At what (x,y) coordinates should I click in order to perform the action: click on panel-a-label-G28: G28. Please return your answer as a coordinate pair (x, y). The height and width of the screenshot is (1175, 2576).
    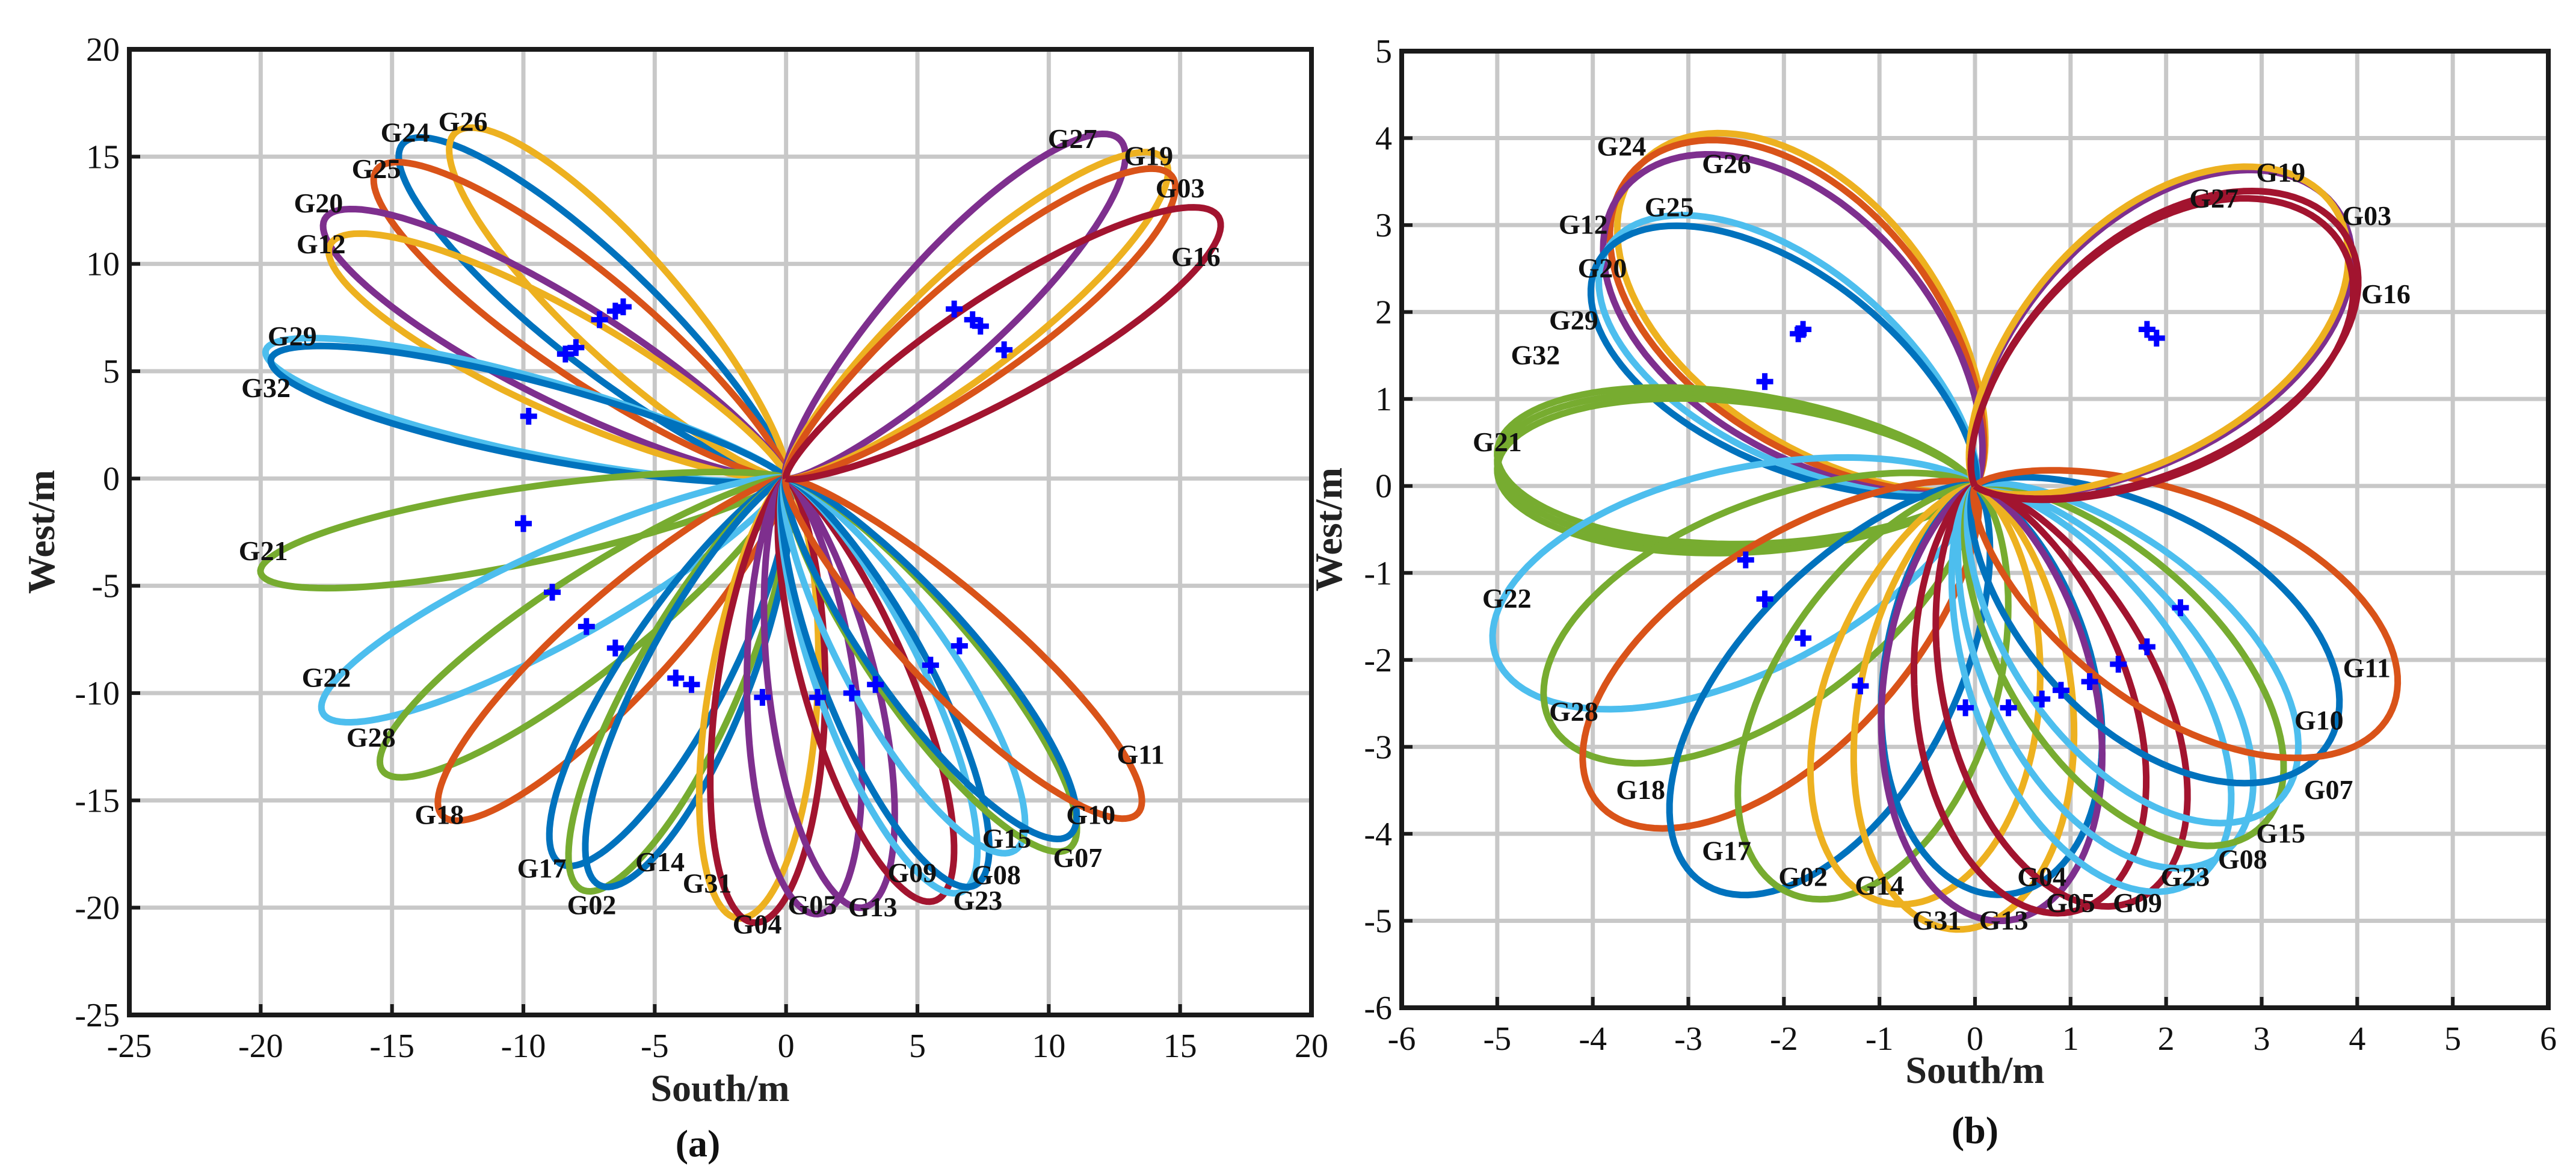
    Looking at the image, I should click on (371, 738).